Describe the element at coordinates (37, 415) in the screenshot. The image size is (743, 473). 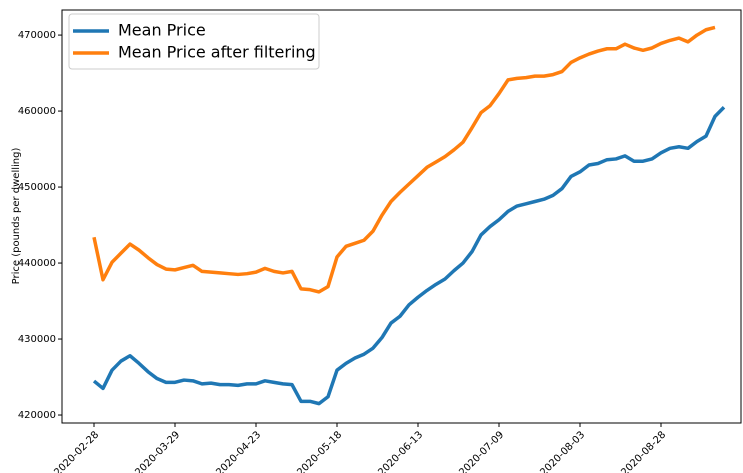
I see `y-tick-label: 420000` at that location.